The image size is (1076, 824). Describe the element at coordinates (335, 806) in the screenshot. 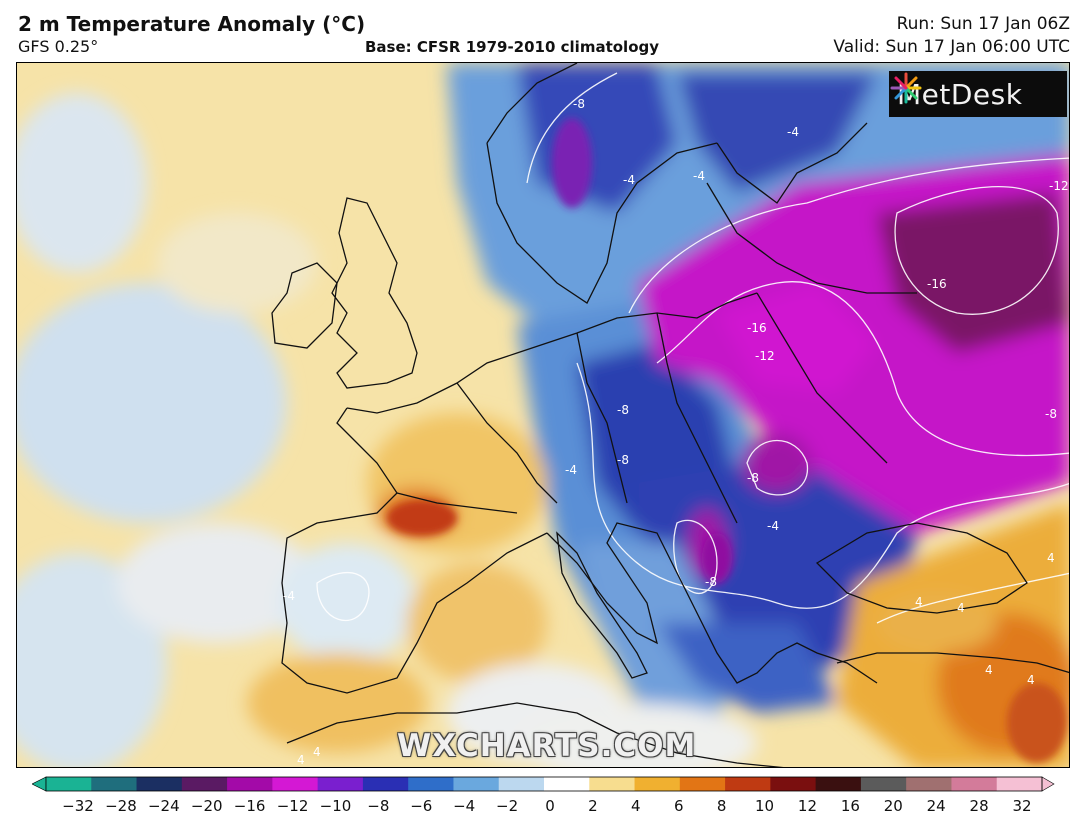

I see `colorbar-tick-label: −10` at that location.